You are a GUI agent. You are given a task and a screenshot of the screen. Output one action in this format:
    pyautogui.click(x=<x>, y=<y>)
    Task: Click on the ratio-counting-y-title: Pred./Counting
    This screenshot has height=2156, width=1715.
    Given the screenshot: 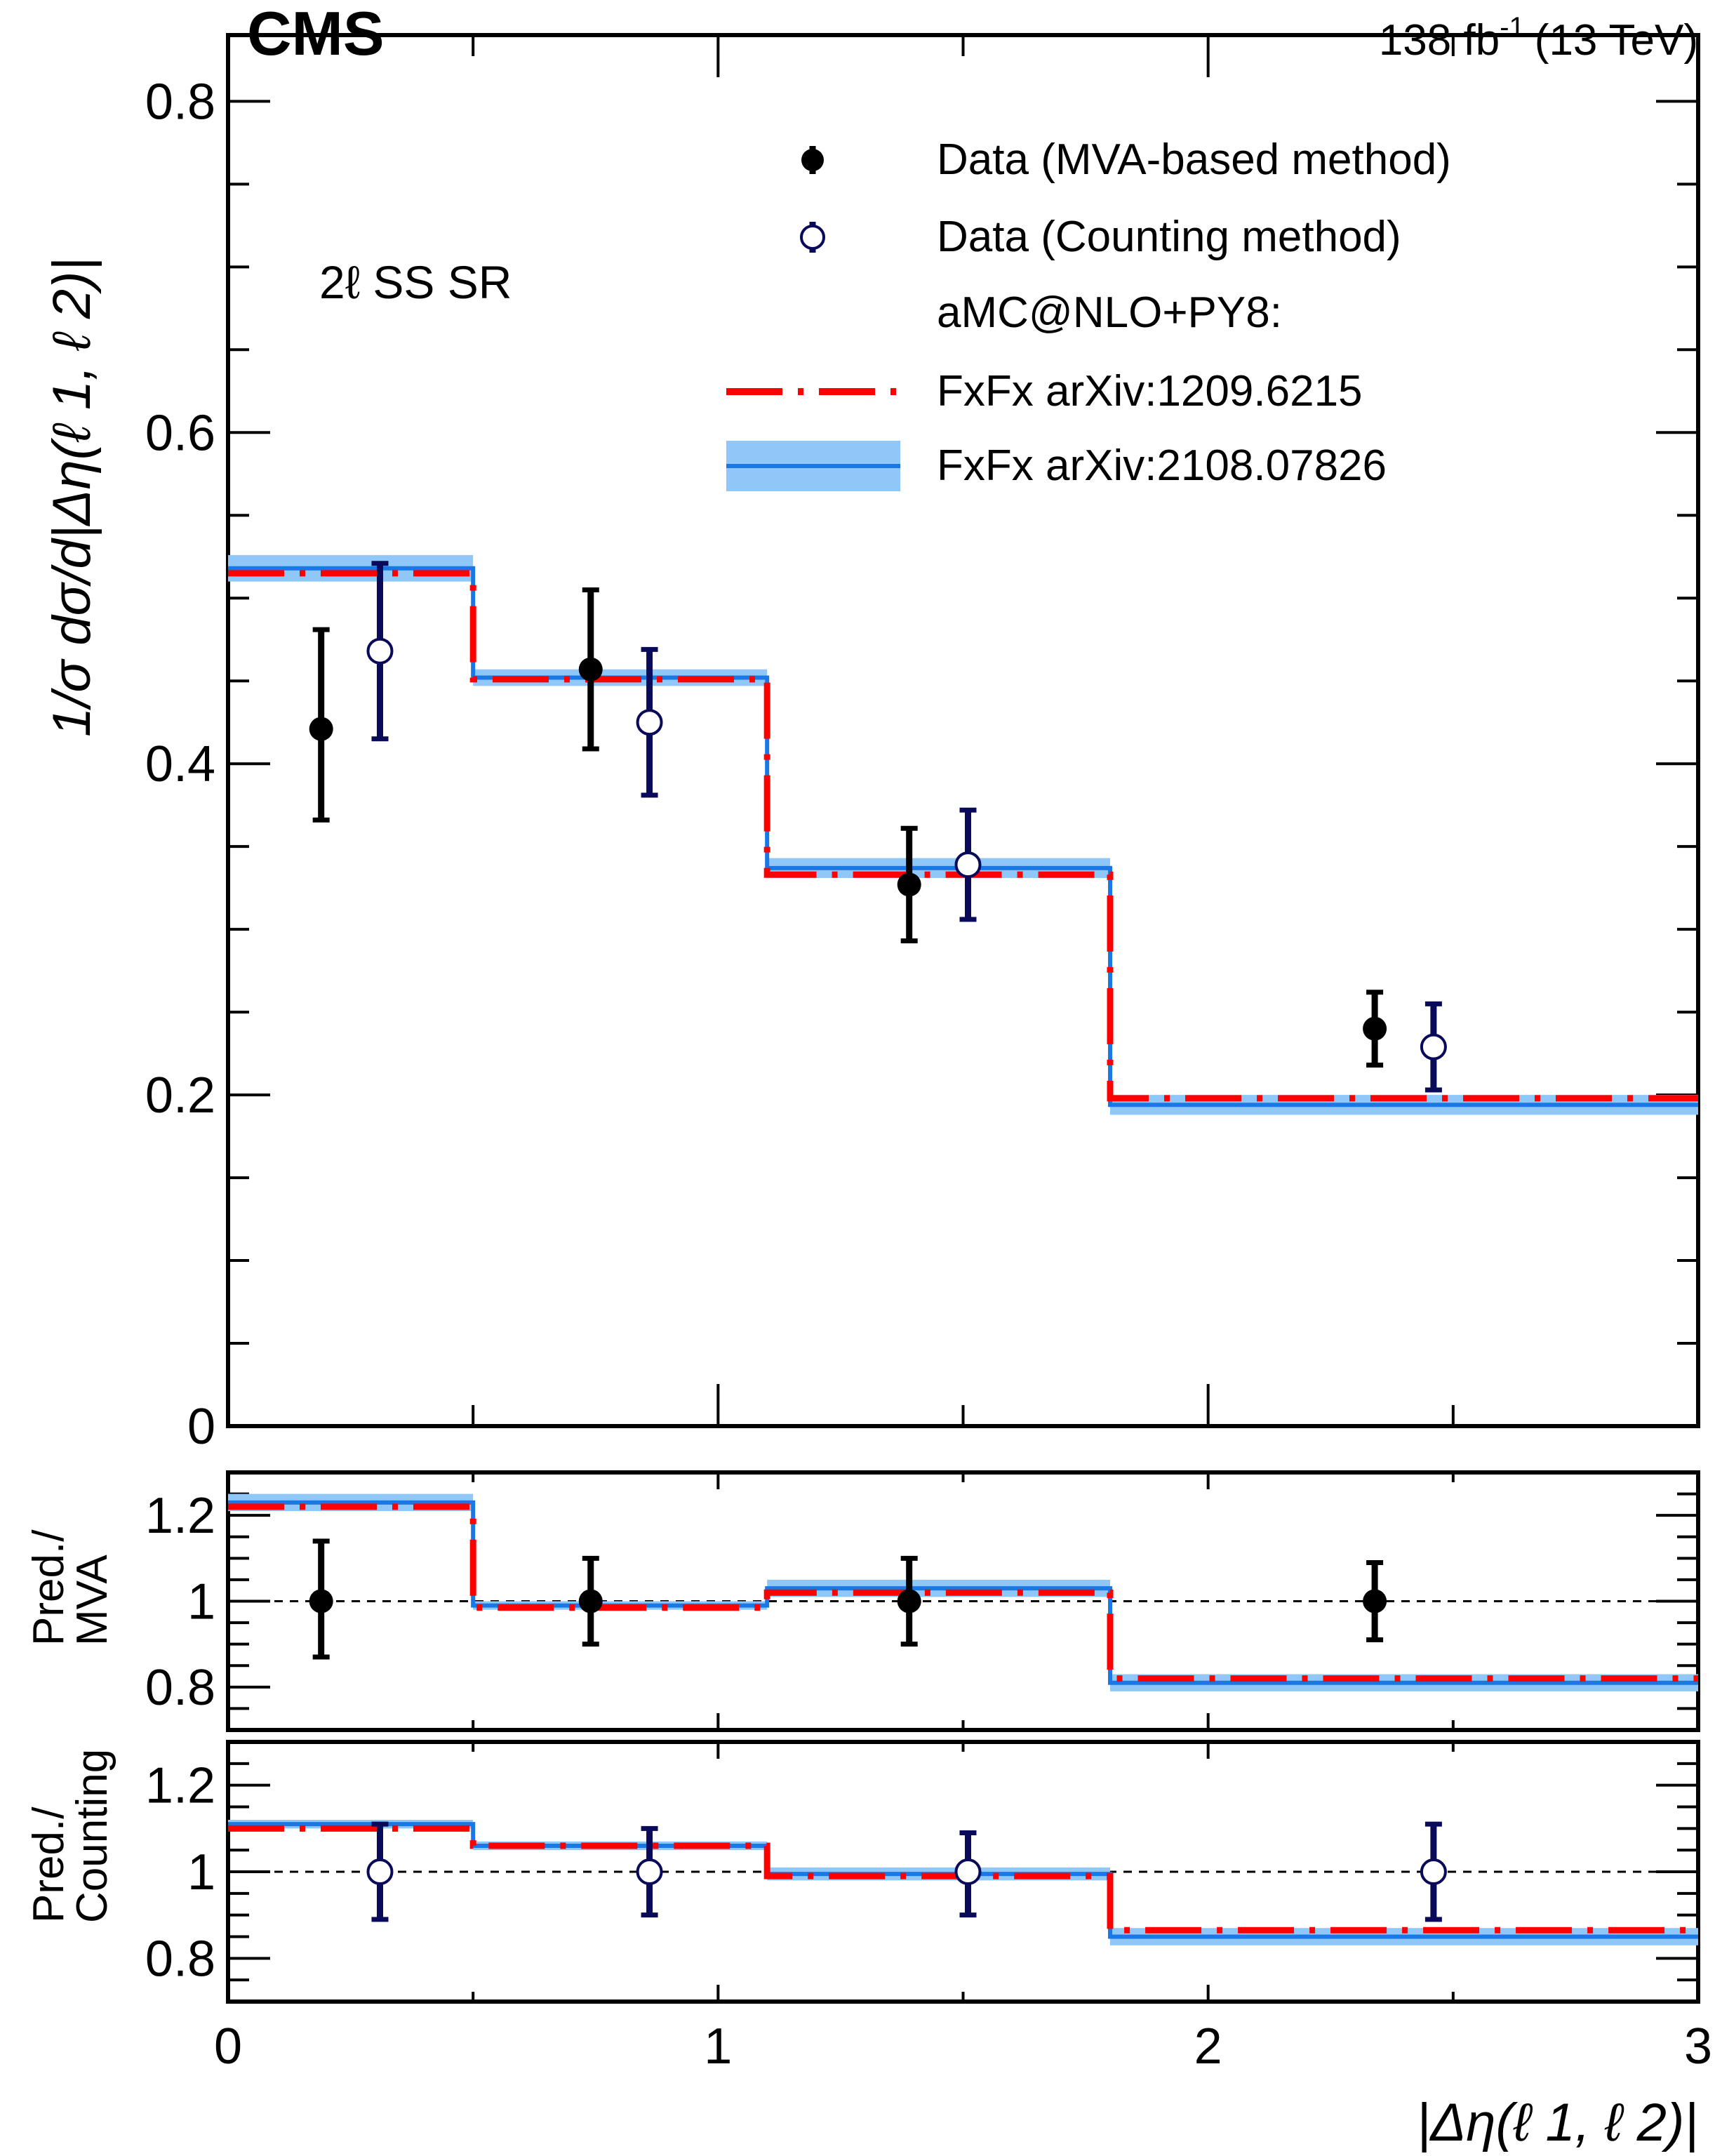 What is the action you would take?
    pyautogui.click(x=70, y=1836)
    